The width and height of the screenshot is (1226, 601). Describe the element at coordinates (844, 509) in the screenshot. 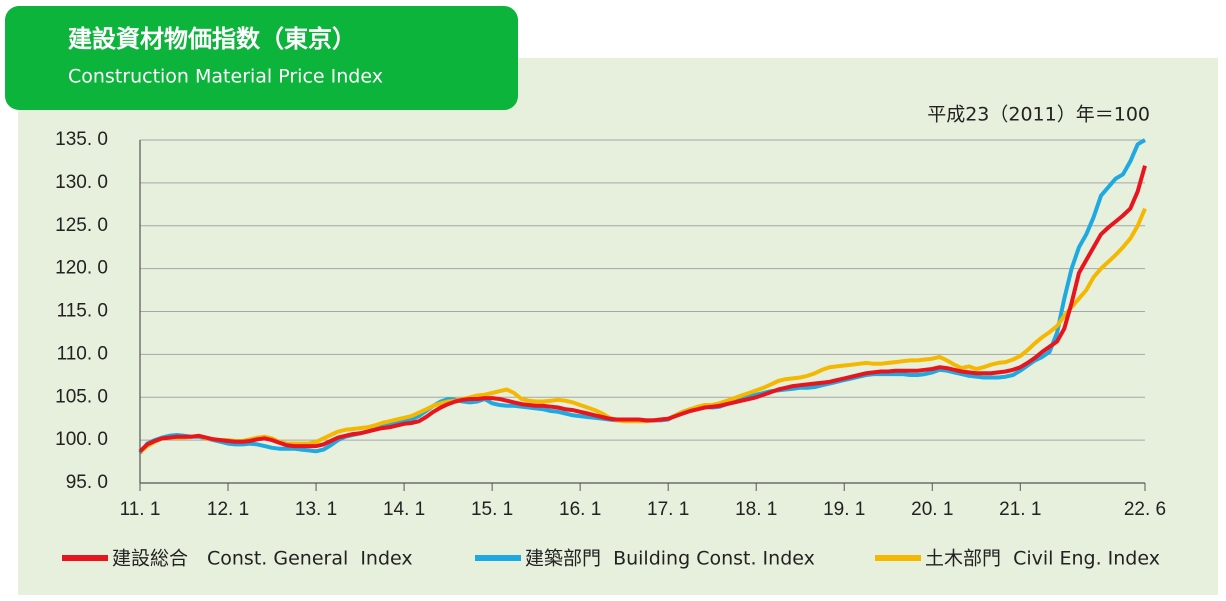

I see `x-tick-label: 19. 1` at that location.